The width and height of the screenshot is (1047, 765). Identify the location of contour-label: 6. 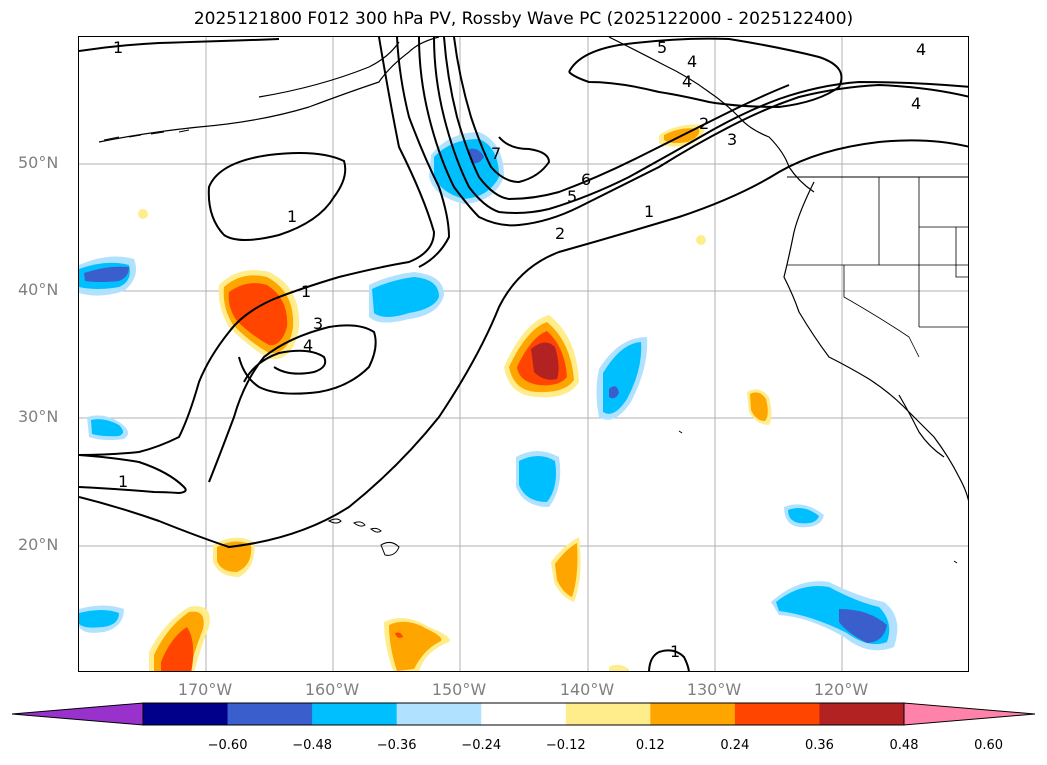
(586, 179).